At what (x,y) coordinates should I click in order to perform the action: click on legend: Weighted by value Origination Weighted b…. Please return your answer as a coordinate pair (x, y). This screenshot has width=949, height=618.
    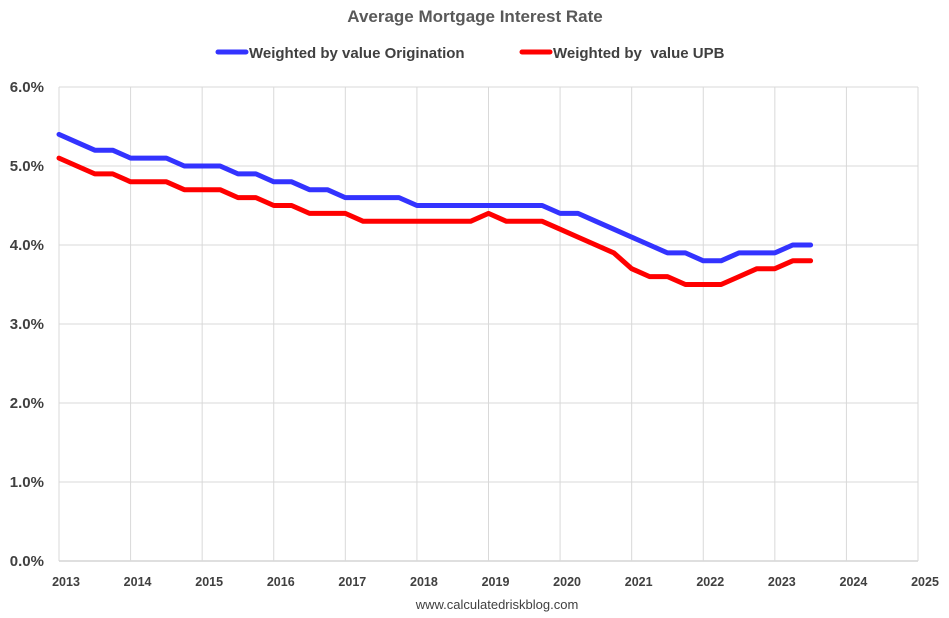
    Looking at the image, I should click on (470, 53).